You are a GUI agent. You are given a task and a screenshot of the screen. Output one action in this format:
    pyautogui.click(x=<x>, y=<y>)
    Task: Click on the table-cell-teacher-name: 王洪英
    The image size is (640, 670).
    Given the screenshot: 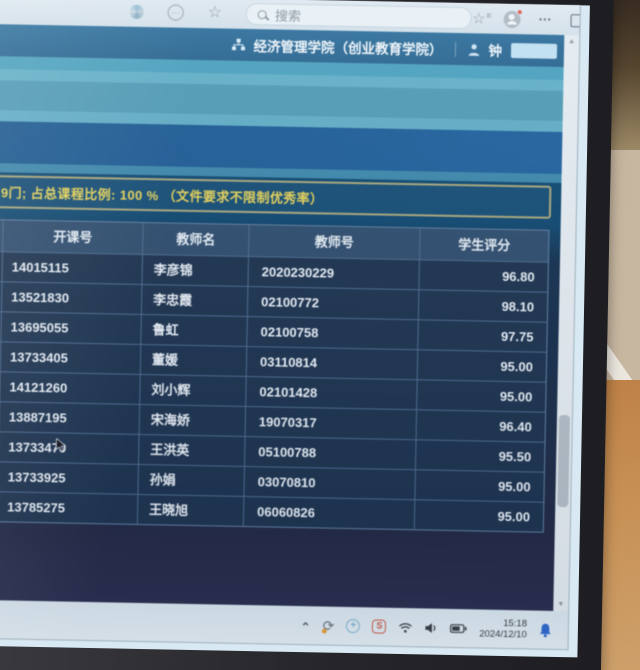 What is the action you would take?
    pyautogui.click(x=191, y=450)
    